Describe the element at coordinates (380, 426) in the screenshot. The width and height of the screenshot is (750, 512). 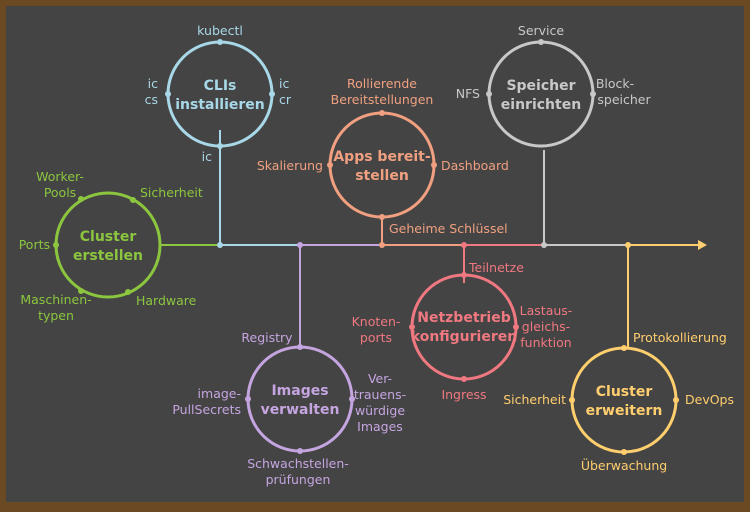
I see `label-vertrauenswuerdig-4: Images` at that location.